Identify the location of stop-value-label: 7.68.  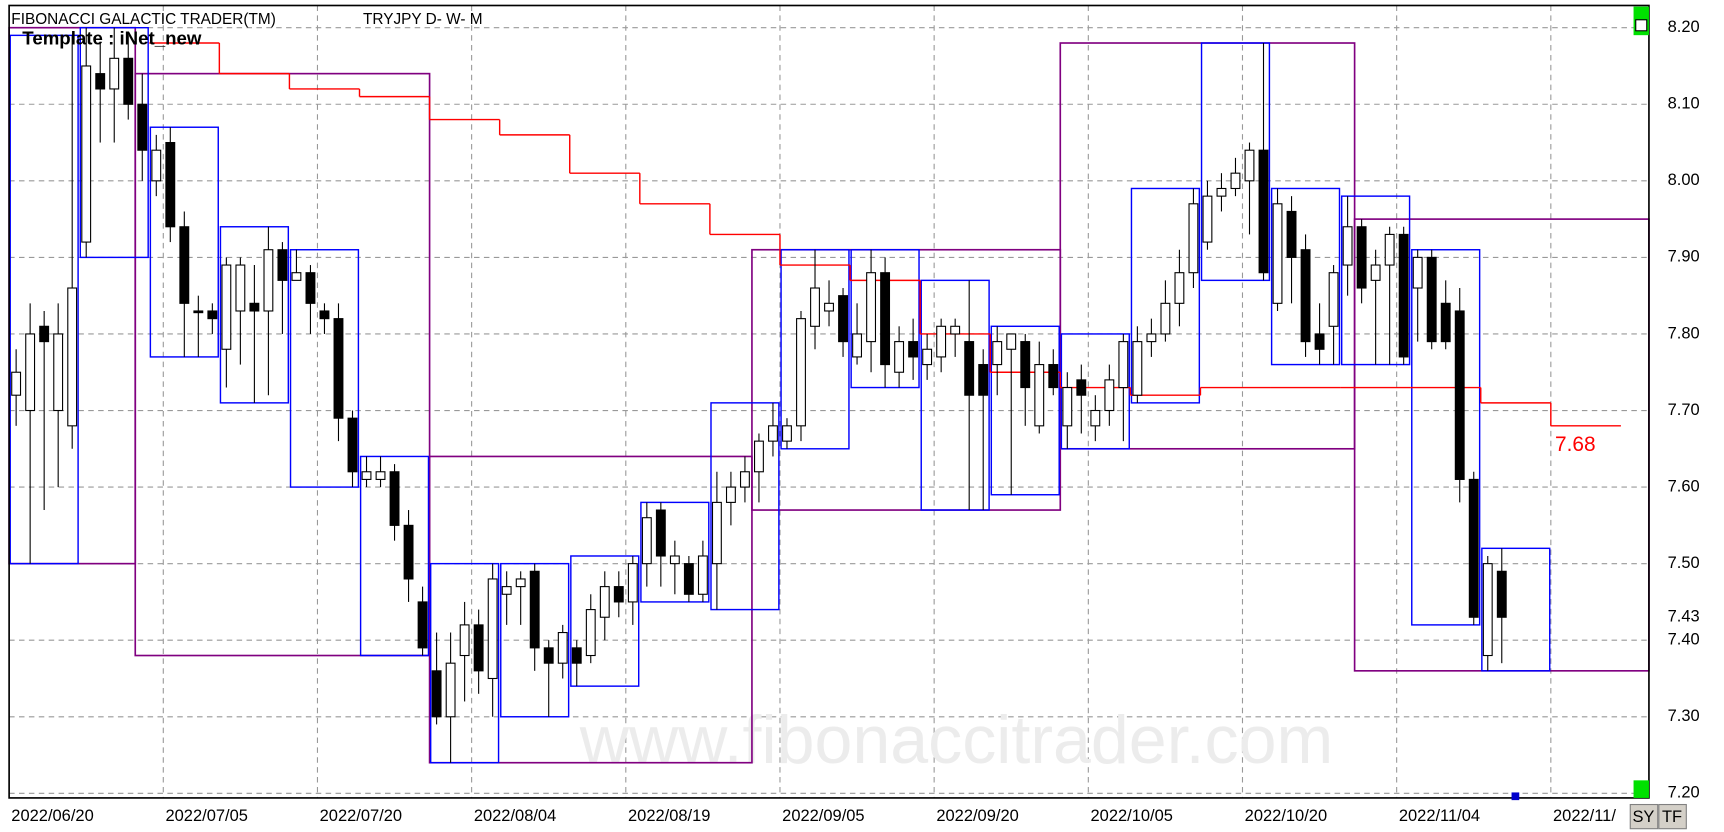
(1575, 444).